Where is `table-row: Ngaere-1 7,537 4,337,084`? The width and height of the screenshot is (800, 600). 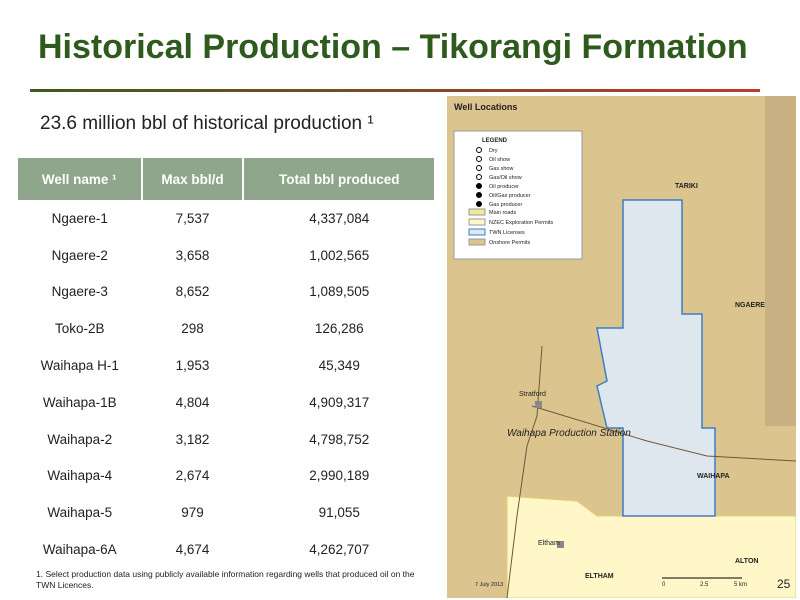 table-row: Ngaere-1 7,537 4,337,084 is located at coordinates (226, 218).